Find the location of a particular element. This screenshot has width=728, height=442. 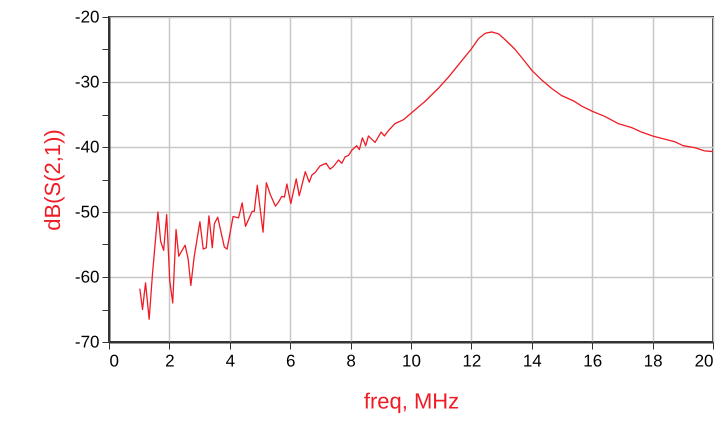

x-tick-label: 4 is located at coordinates (231, 361).